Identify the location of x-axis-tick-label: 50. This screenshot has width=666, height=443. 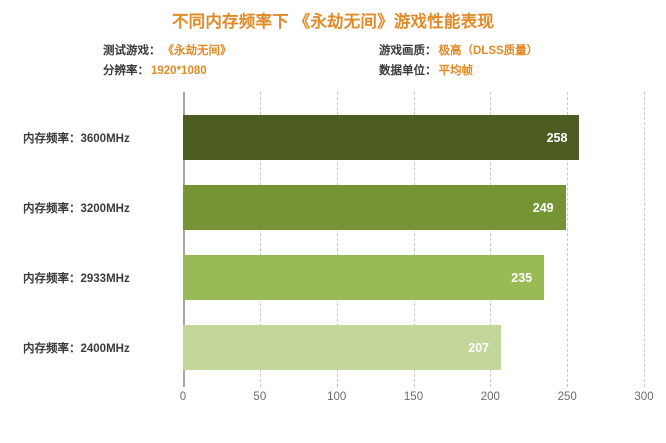
(260, 397).